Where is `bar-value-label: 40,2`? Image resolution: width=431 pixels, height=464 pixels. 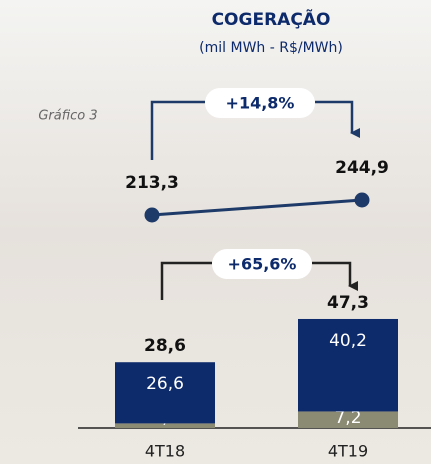
bar-value-label: 40,2 is located at coordinates (348, 341).